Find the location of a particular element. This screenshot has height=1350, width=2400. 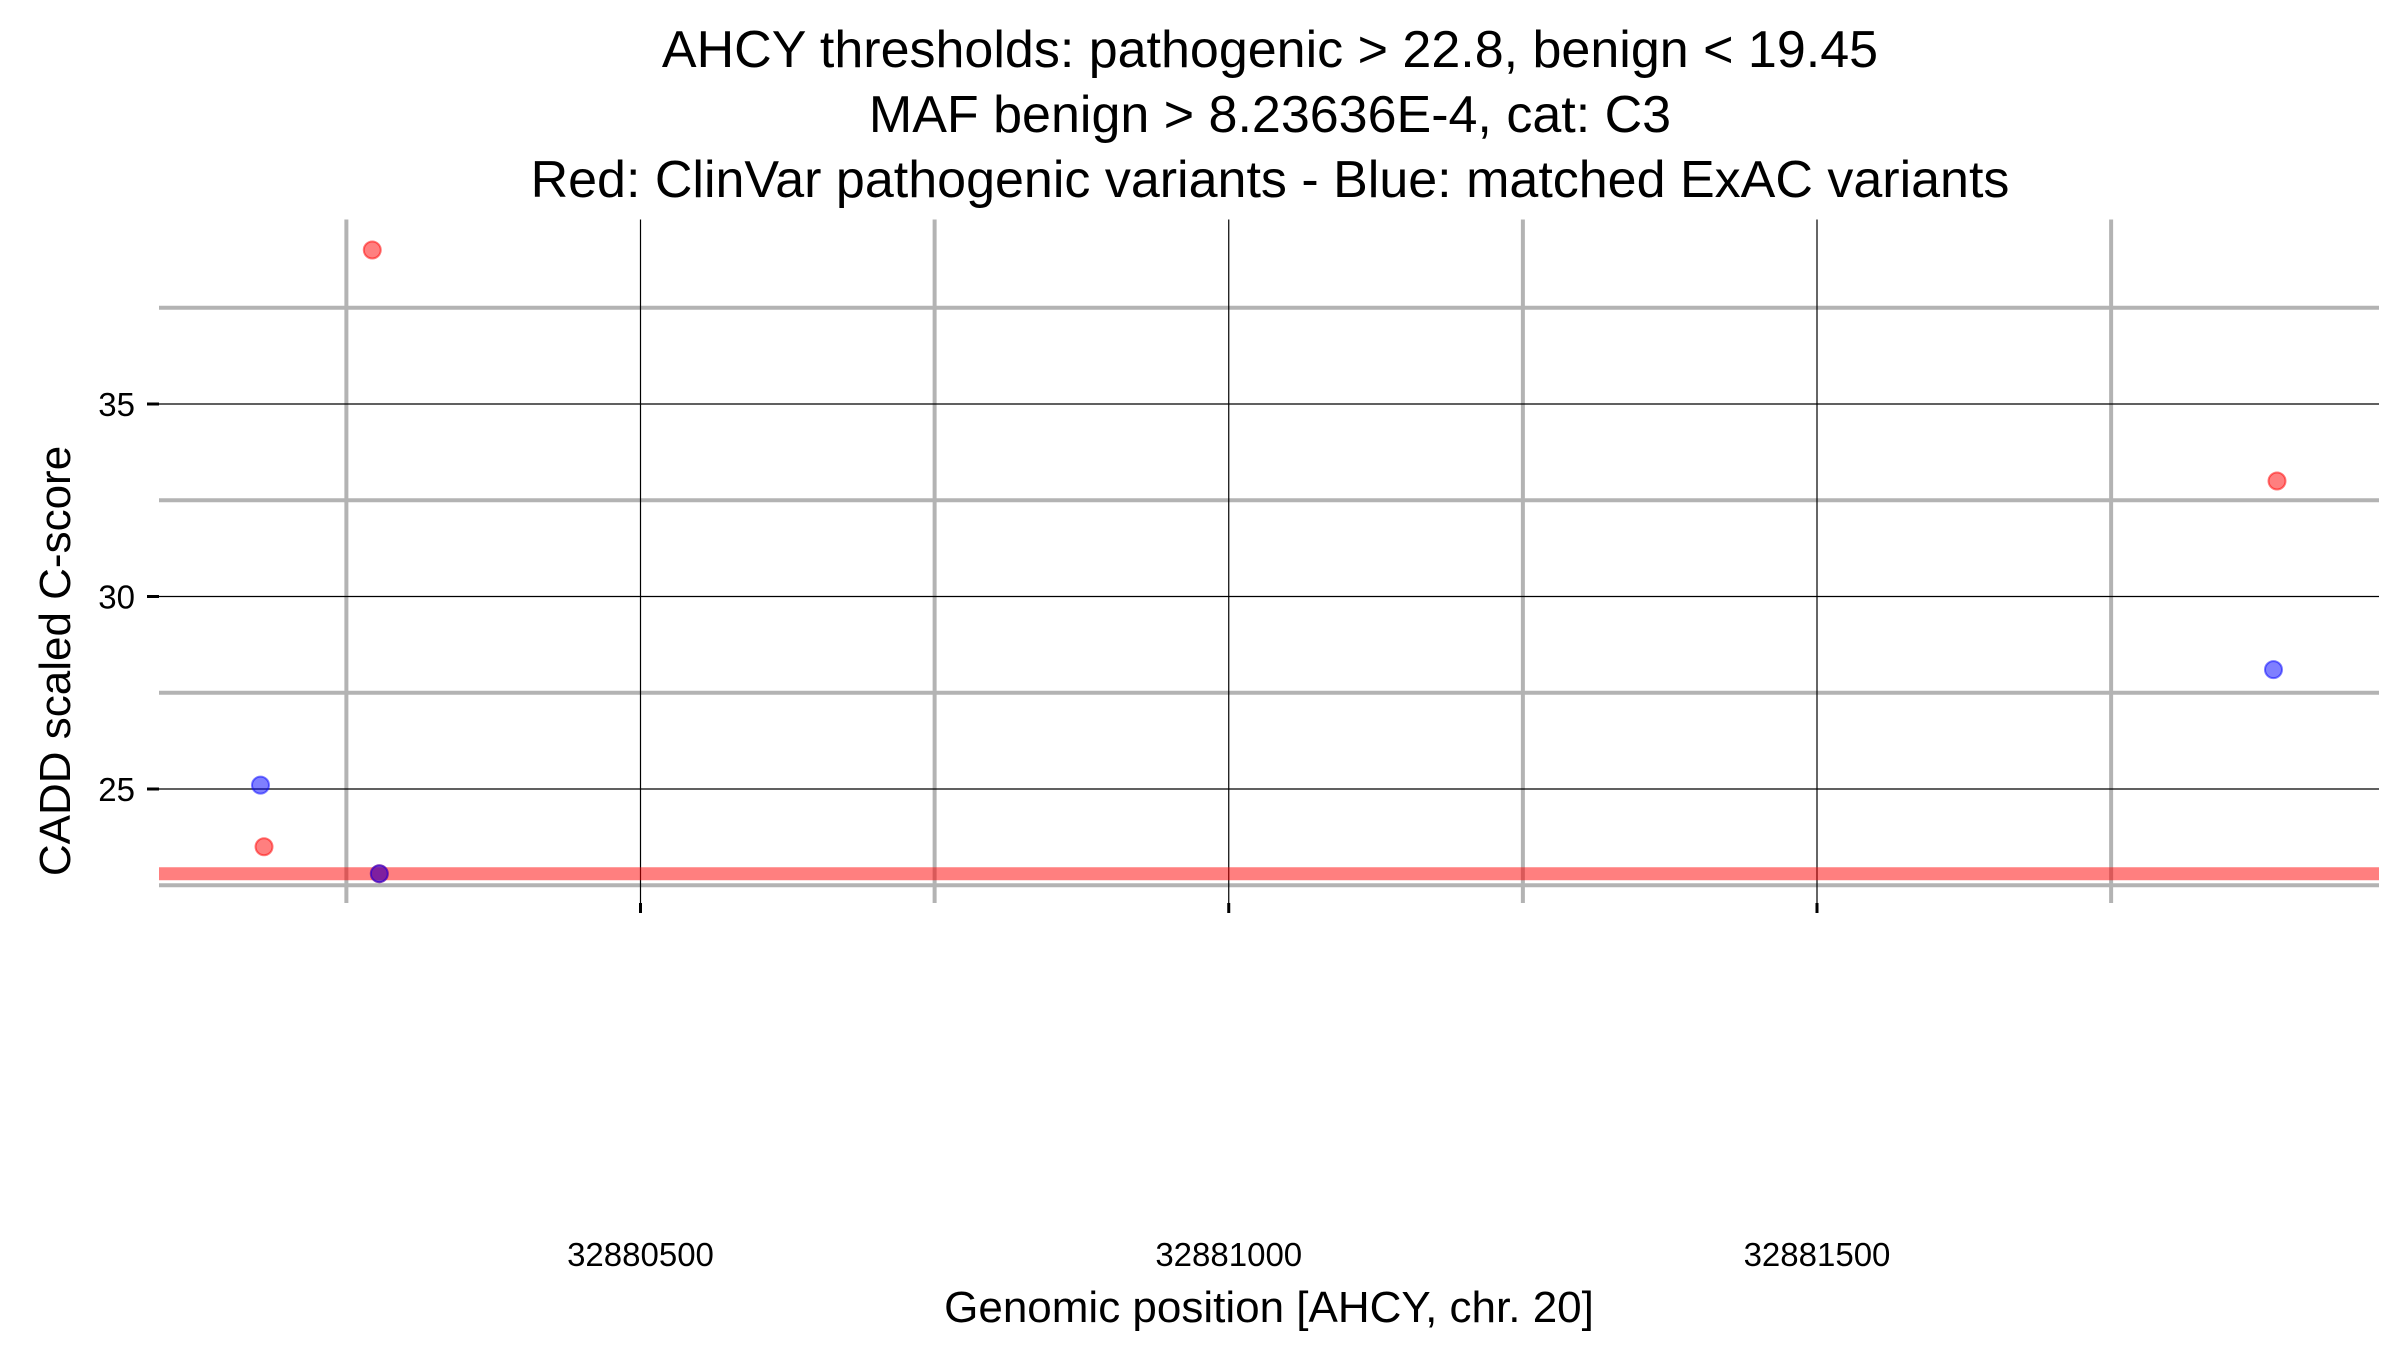

x-tick-label: 32880500 is located at coordinates (640, 1254).